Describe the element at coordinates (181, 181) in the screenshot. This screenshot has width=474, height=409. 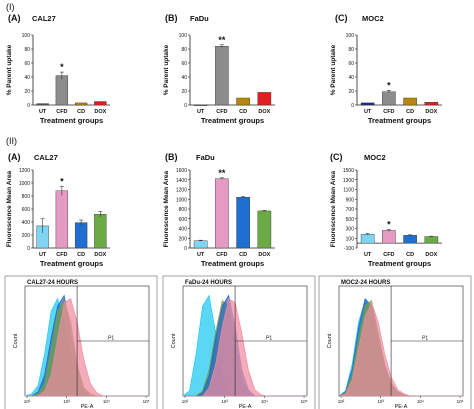
I see `y-tick-label: 1400` at that location.